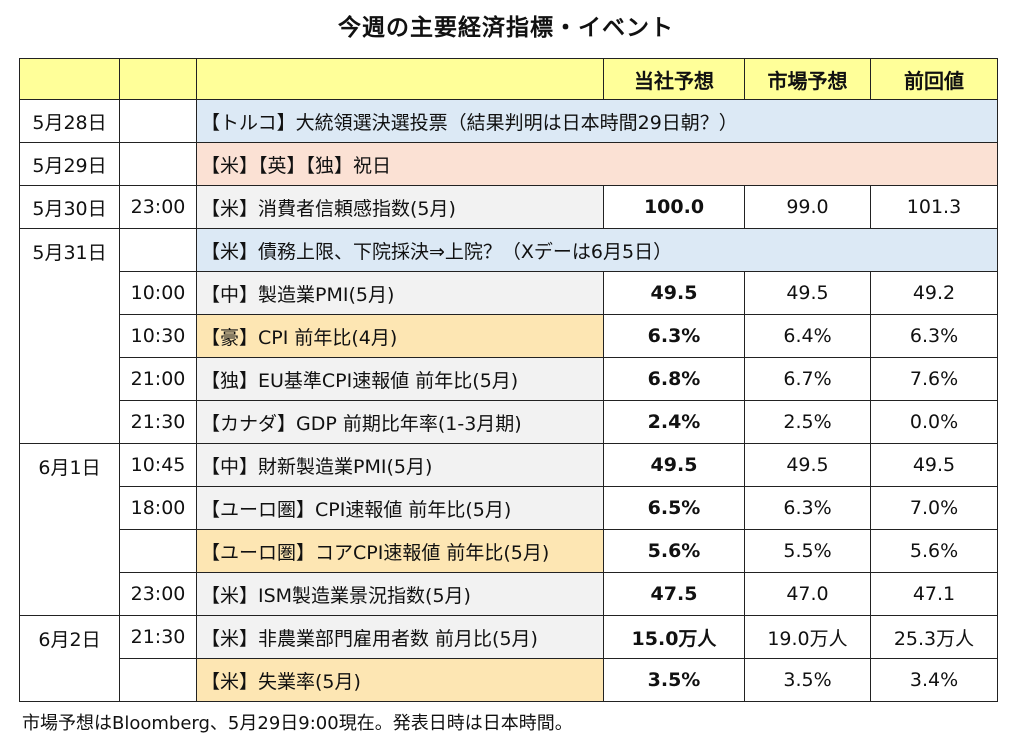  I want to click on previous-value-cell: 49.5, so click(934, 465).